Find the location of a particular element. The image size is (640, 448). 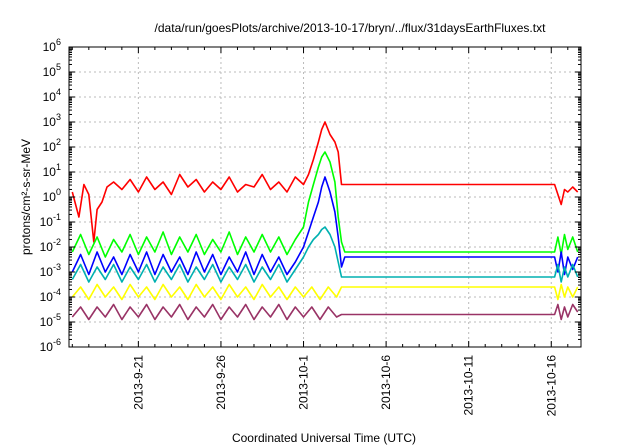

y-tick-label: 10¹ is located at coordinates (52, 170).